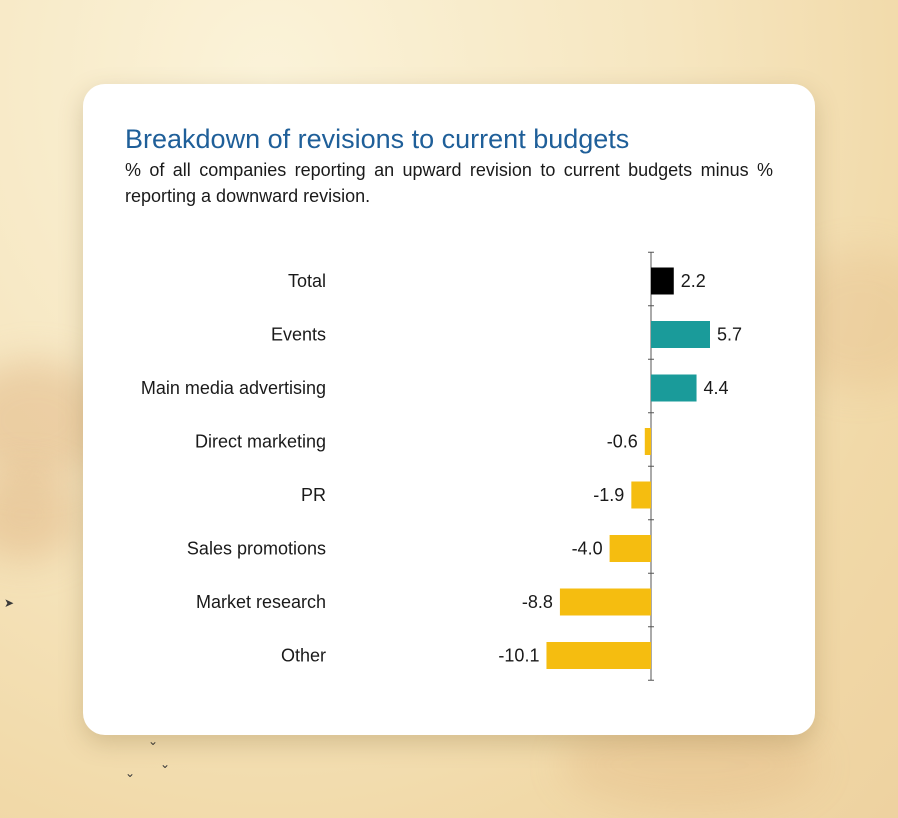  I want to click on category-label: Other, so click(303, 656).